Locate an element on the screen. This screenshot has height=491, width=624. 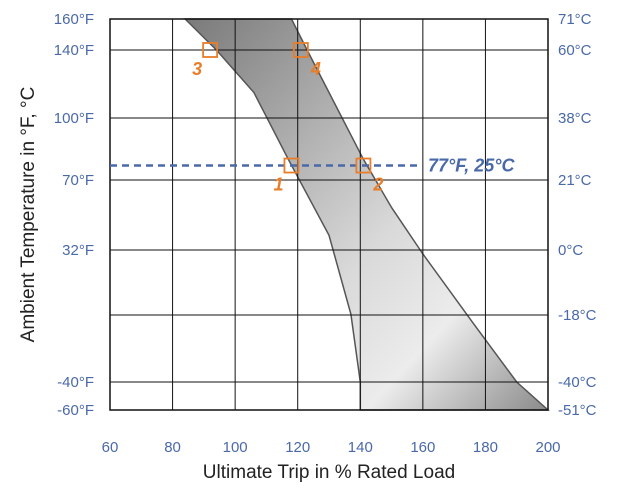
y-right-tick-label: 0°C is located at coordinates (570, 250).